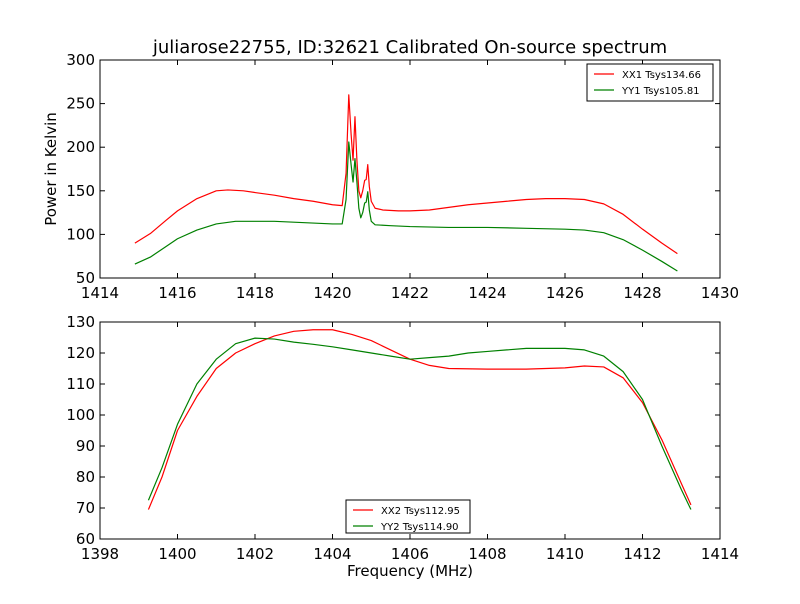 The image size is (800, 604). I want to click on y-tick-label: 200, so click(80, 147).